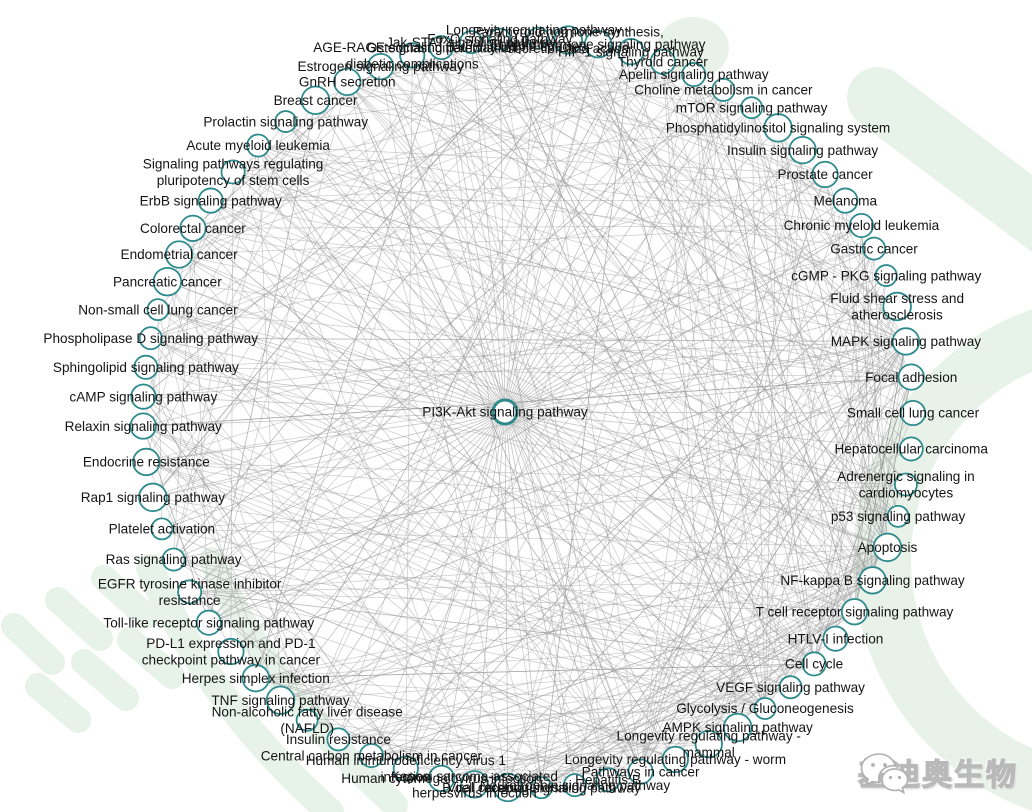 The image size is (1032, 812). I want to click on pathway-node-label: T cell receptor signaling pathway, so click(855, 611).